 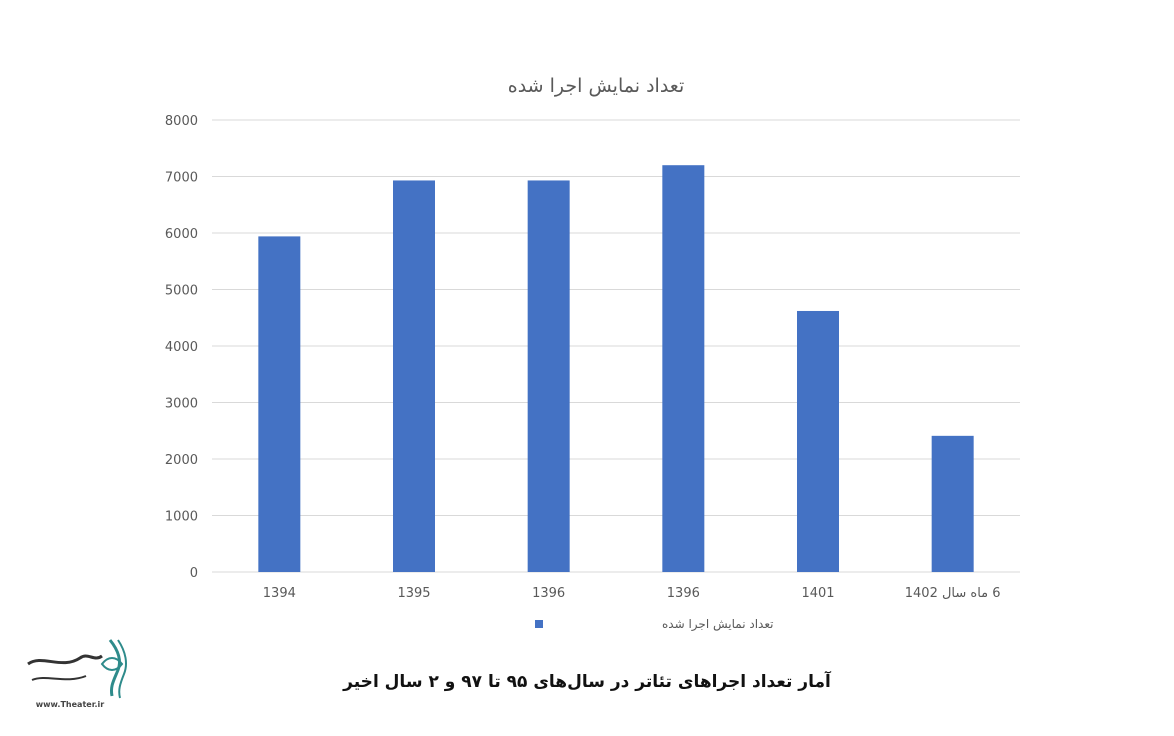 I want to click on y-tick-label: 2000, so click(x=181, y=460).